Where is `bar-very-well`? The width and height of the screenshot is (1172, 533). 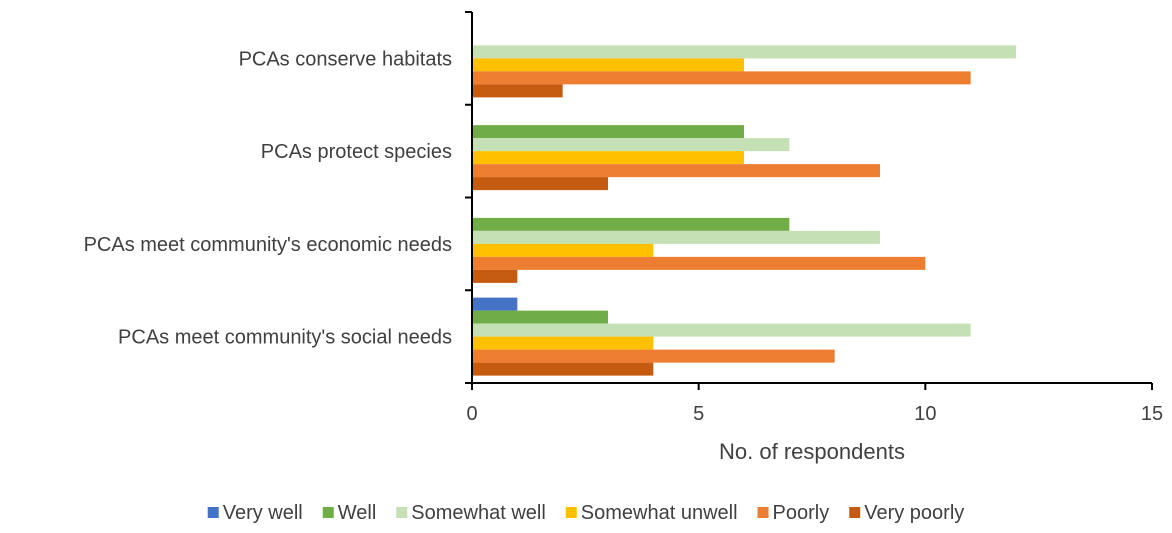 bar-very-well is located at coordinates (495, 304).